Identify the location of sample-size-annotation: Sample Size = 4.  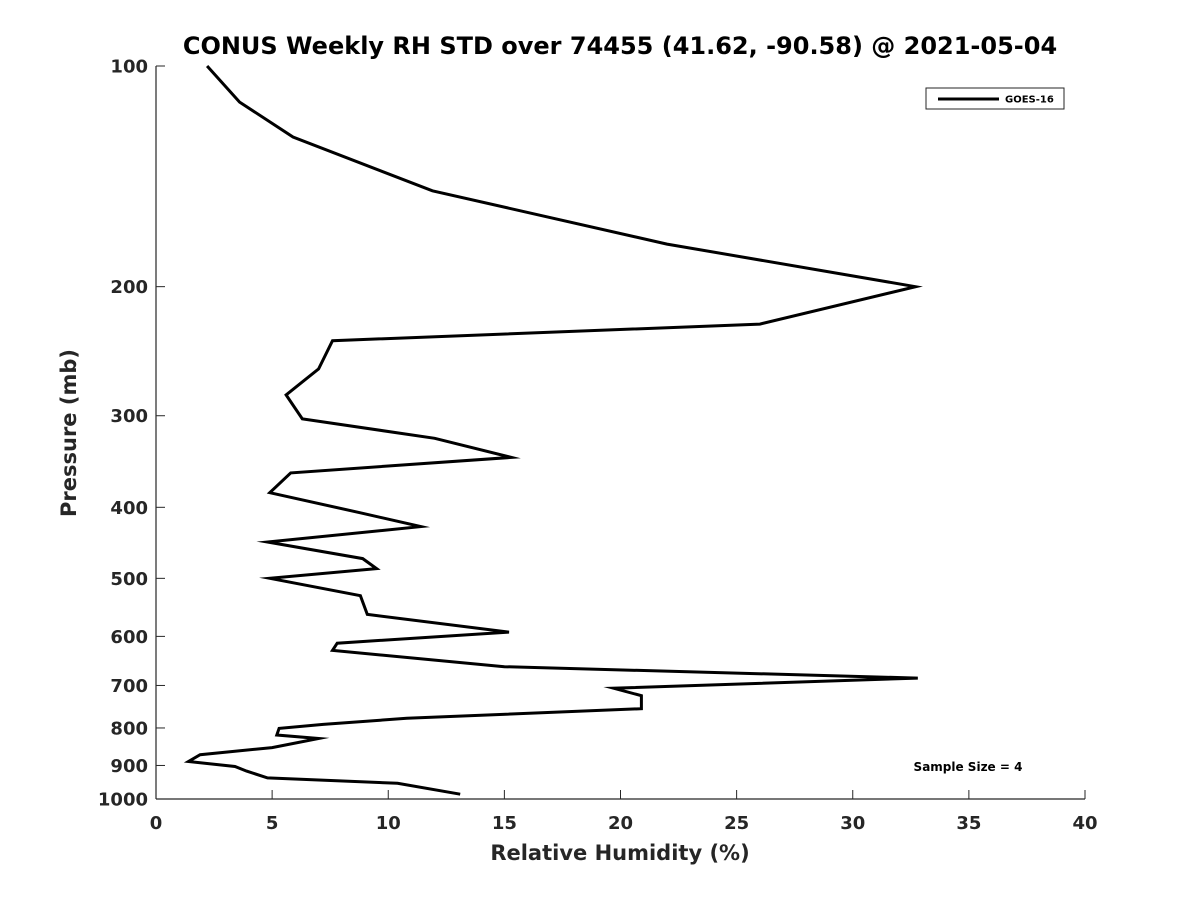
(968, 767).